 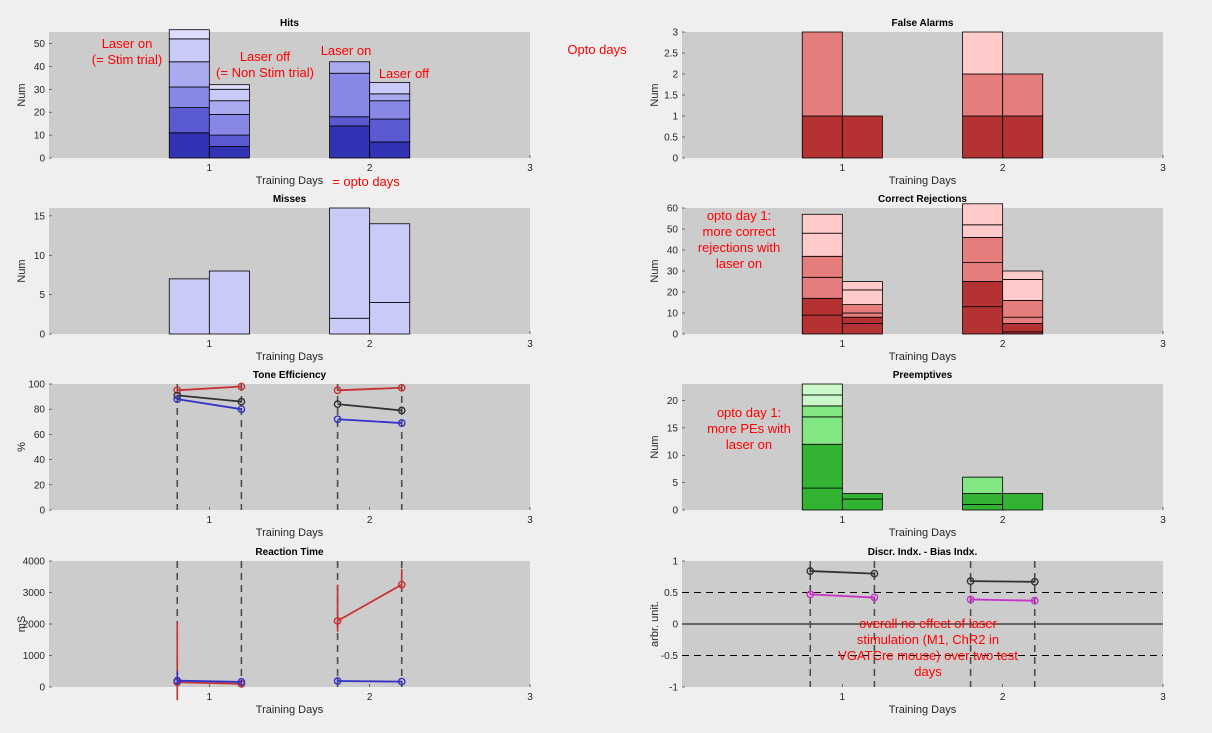 I want to click on preemptives-axes, so click(x=922, y=447).